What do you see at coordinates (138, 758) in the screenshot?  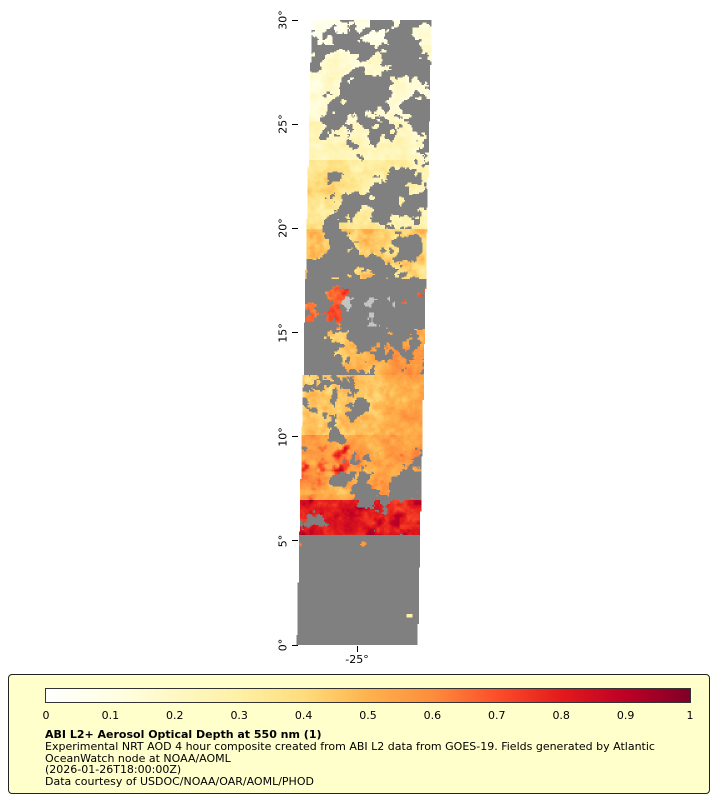 I see `legend-description-line2: OceanWatch node at NOAA/AOML` at bounding box center [138, 758].